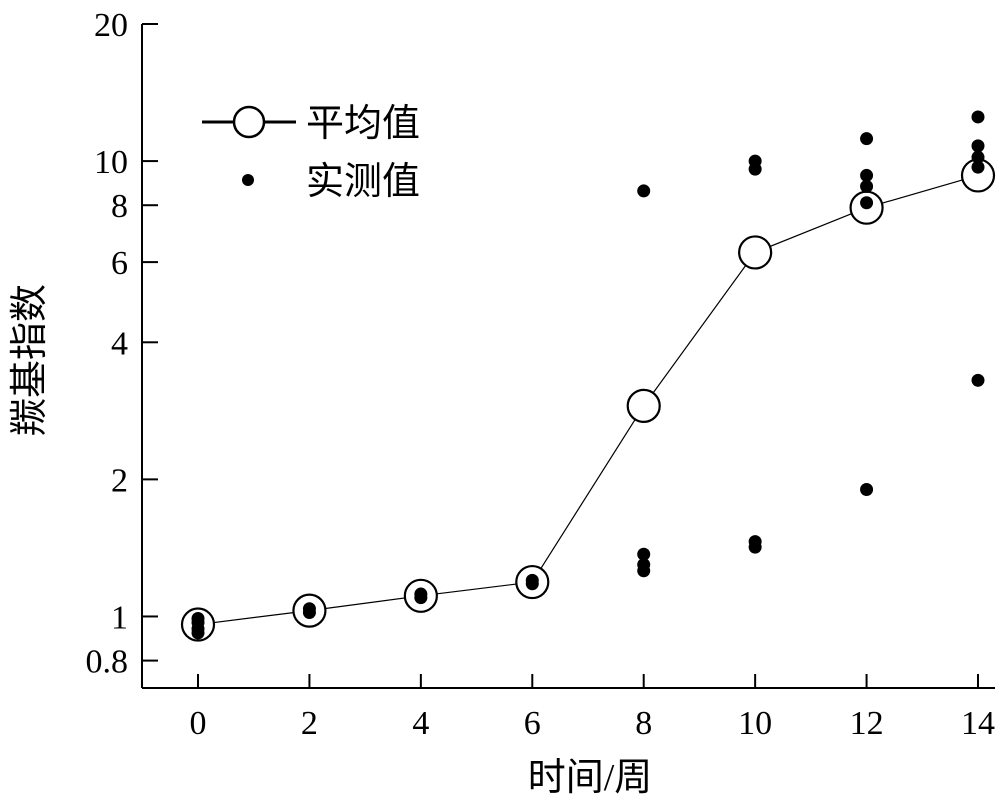  What do you see at coordinates (978, 723) in the screenshot?
I see `x-tick-label: 14` at bounding box center [978, 723].